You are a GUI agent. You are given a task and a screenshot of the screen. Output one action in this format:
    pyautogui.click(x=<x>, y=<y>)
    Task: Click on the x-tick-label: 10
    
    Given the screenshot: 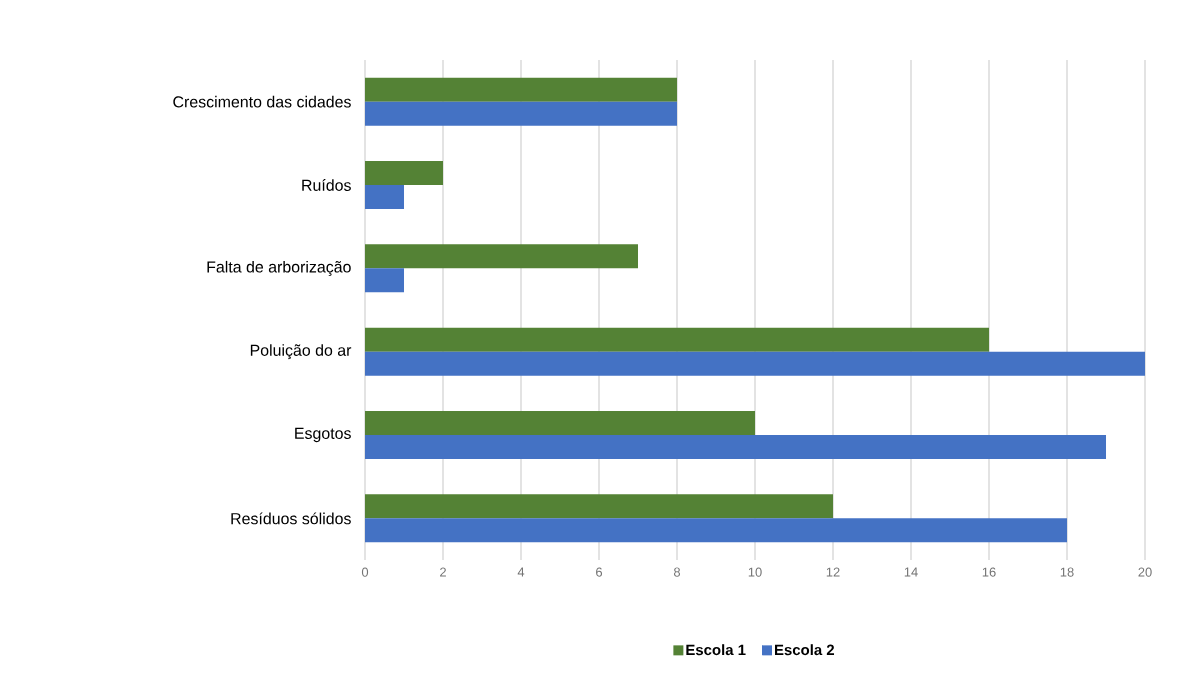 What is the action you would take?
    pyautogui.click(x=755, y=572)
    